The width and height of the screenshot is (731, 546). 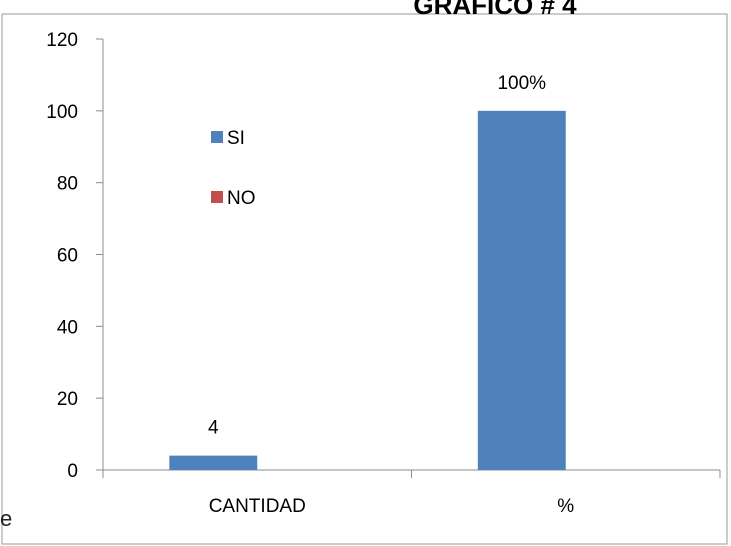 What do you see at coordinates (233, 168) in the screenshot?
I see `legend: SI NO` at bounding box center [233, 168].